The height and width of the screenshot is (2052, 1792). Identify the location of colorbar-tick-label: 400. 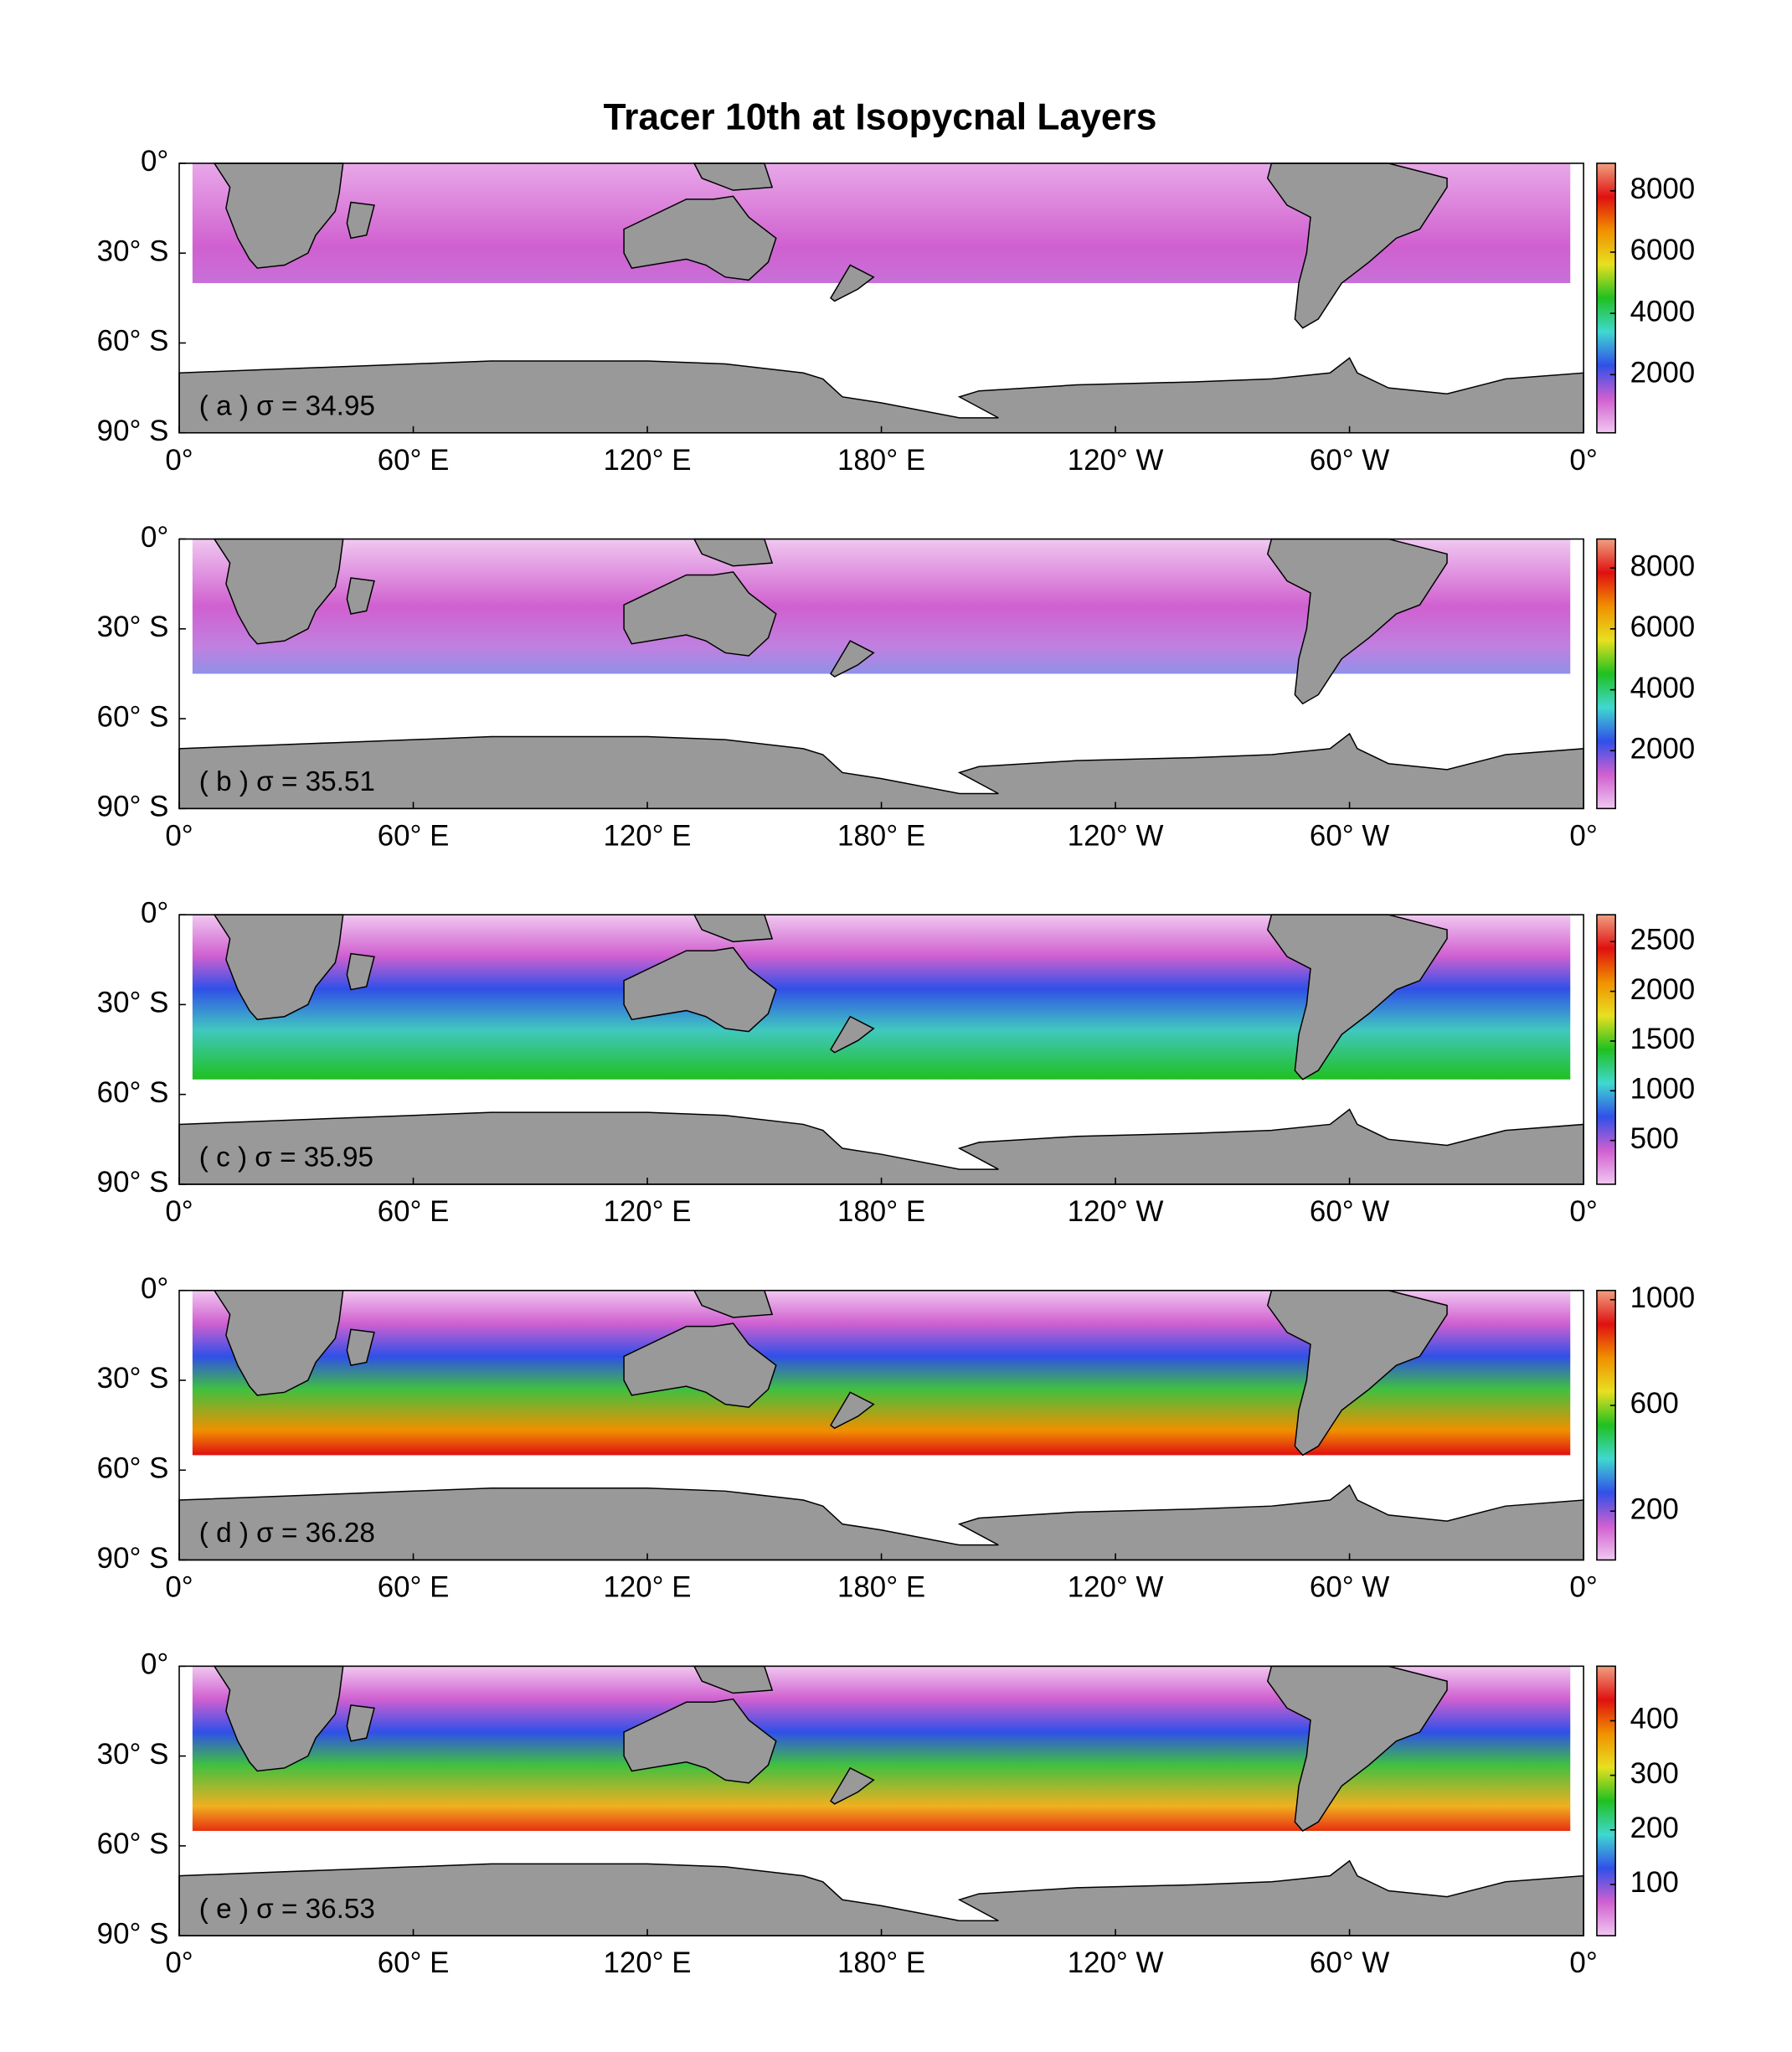
(1655, 1719).